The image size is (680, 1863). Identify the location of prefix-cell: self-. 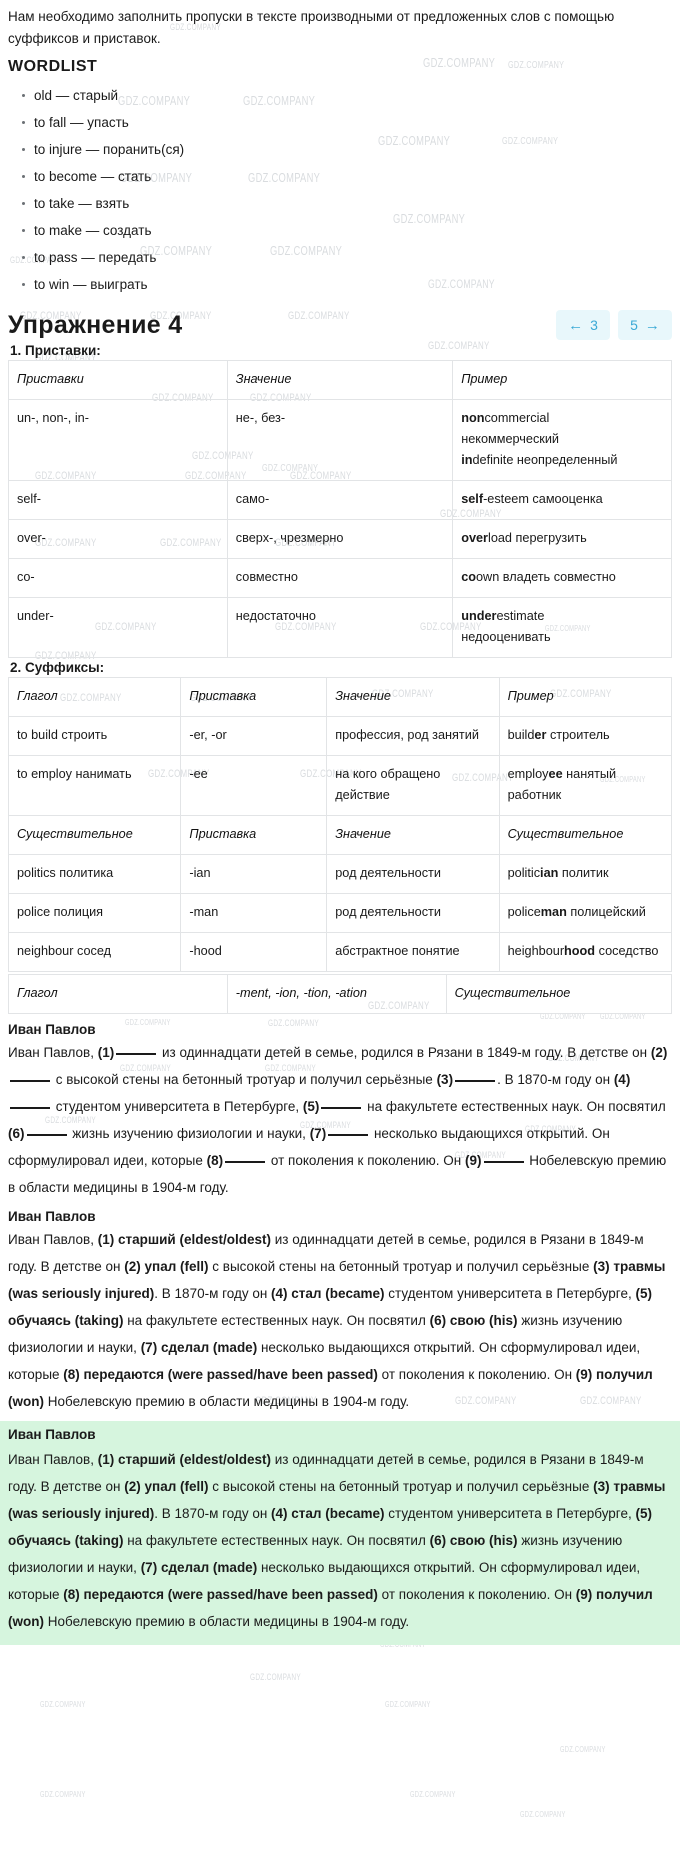
(118, 500).